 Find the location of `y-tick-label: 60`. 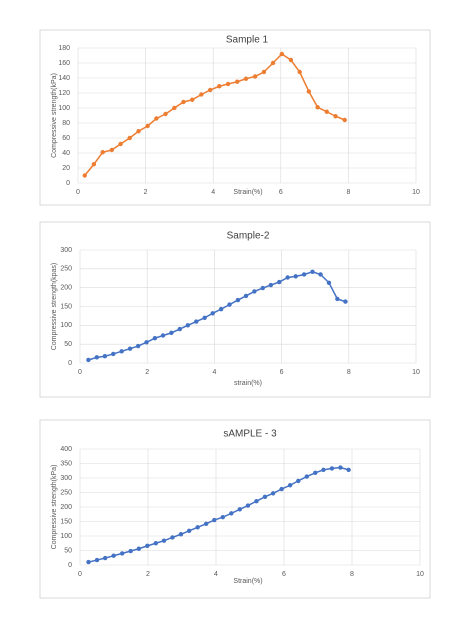

y-tick-label: 60 is located at coordinates (66, 138).